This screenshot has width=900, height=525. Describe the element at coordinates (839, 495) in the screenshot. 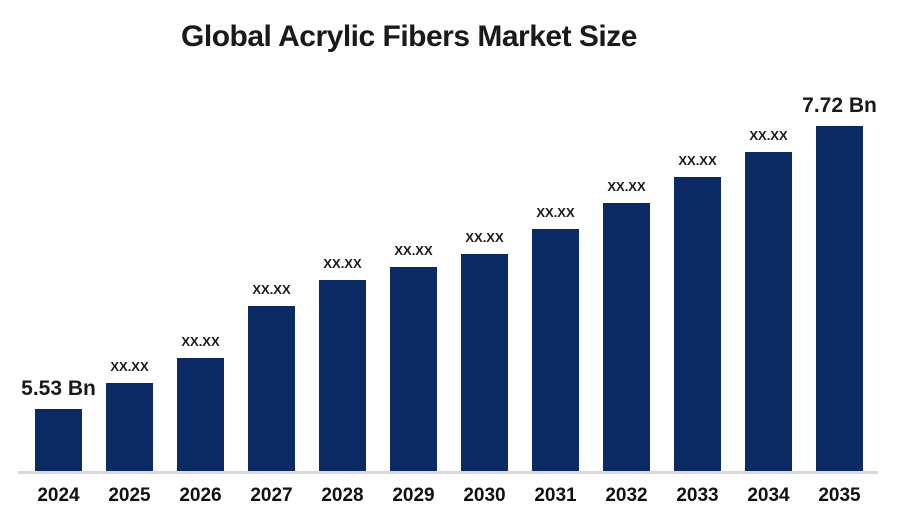

I see `axis-tick-label: 2035` at that location.